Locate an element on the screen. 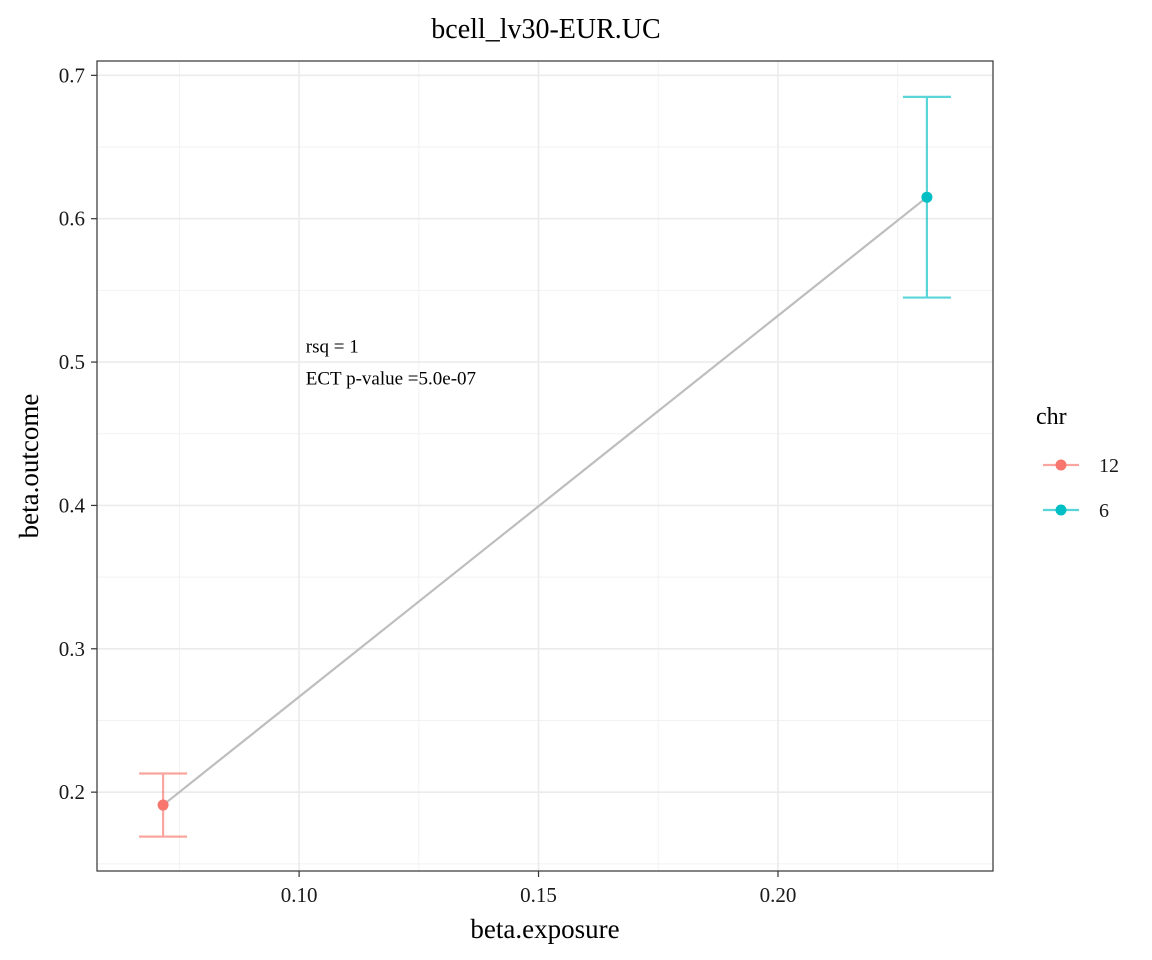  x-tick-label: 0.15 is located at coordinates (538, 895).